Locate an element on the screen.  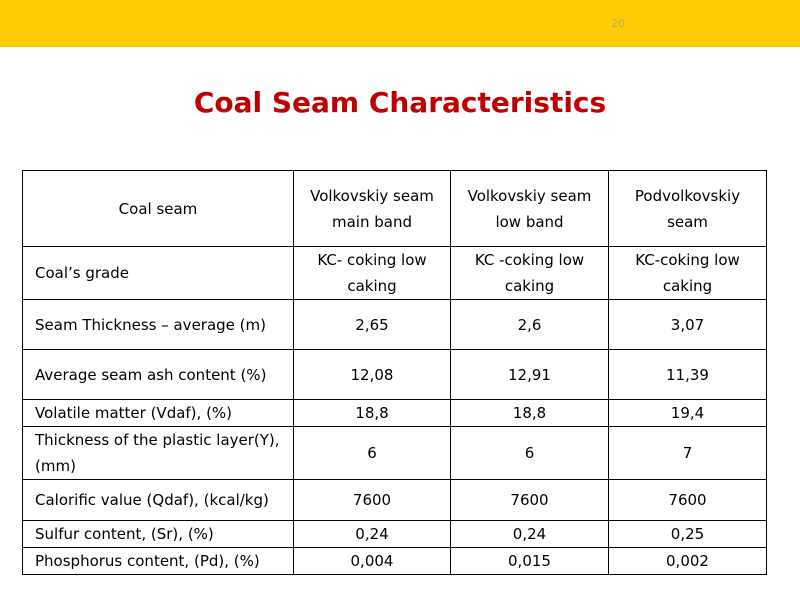
table-cell: 0,25 is located at coordinates (687, 534).